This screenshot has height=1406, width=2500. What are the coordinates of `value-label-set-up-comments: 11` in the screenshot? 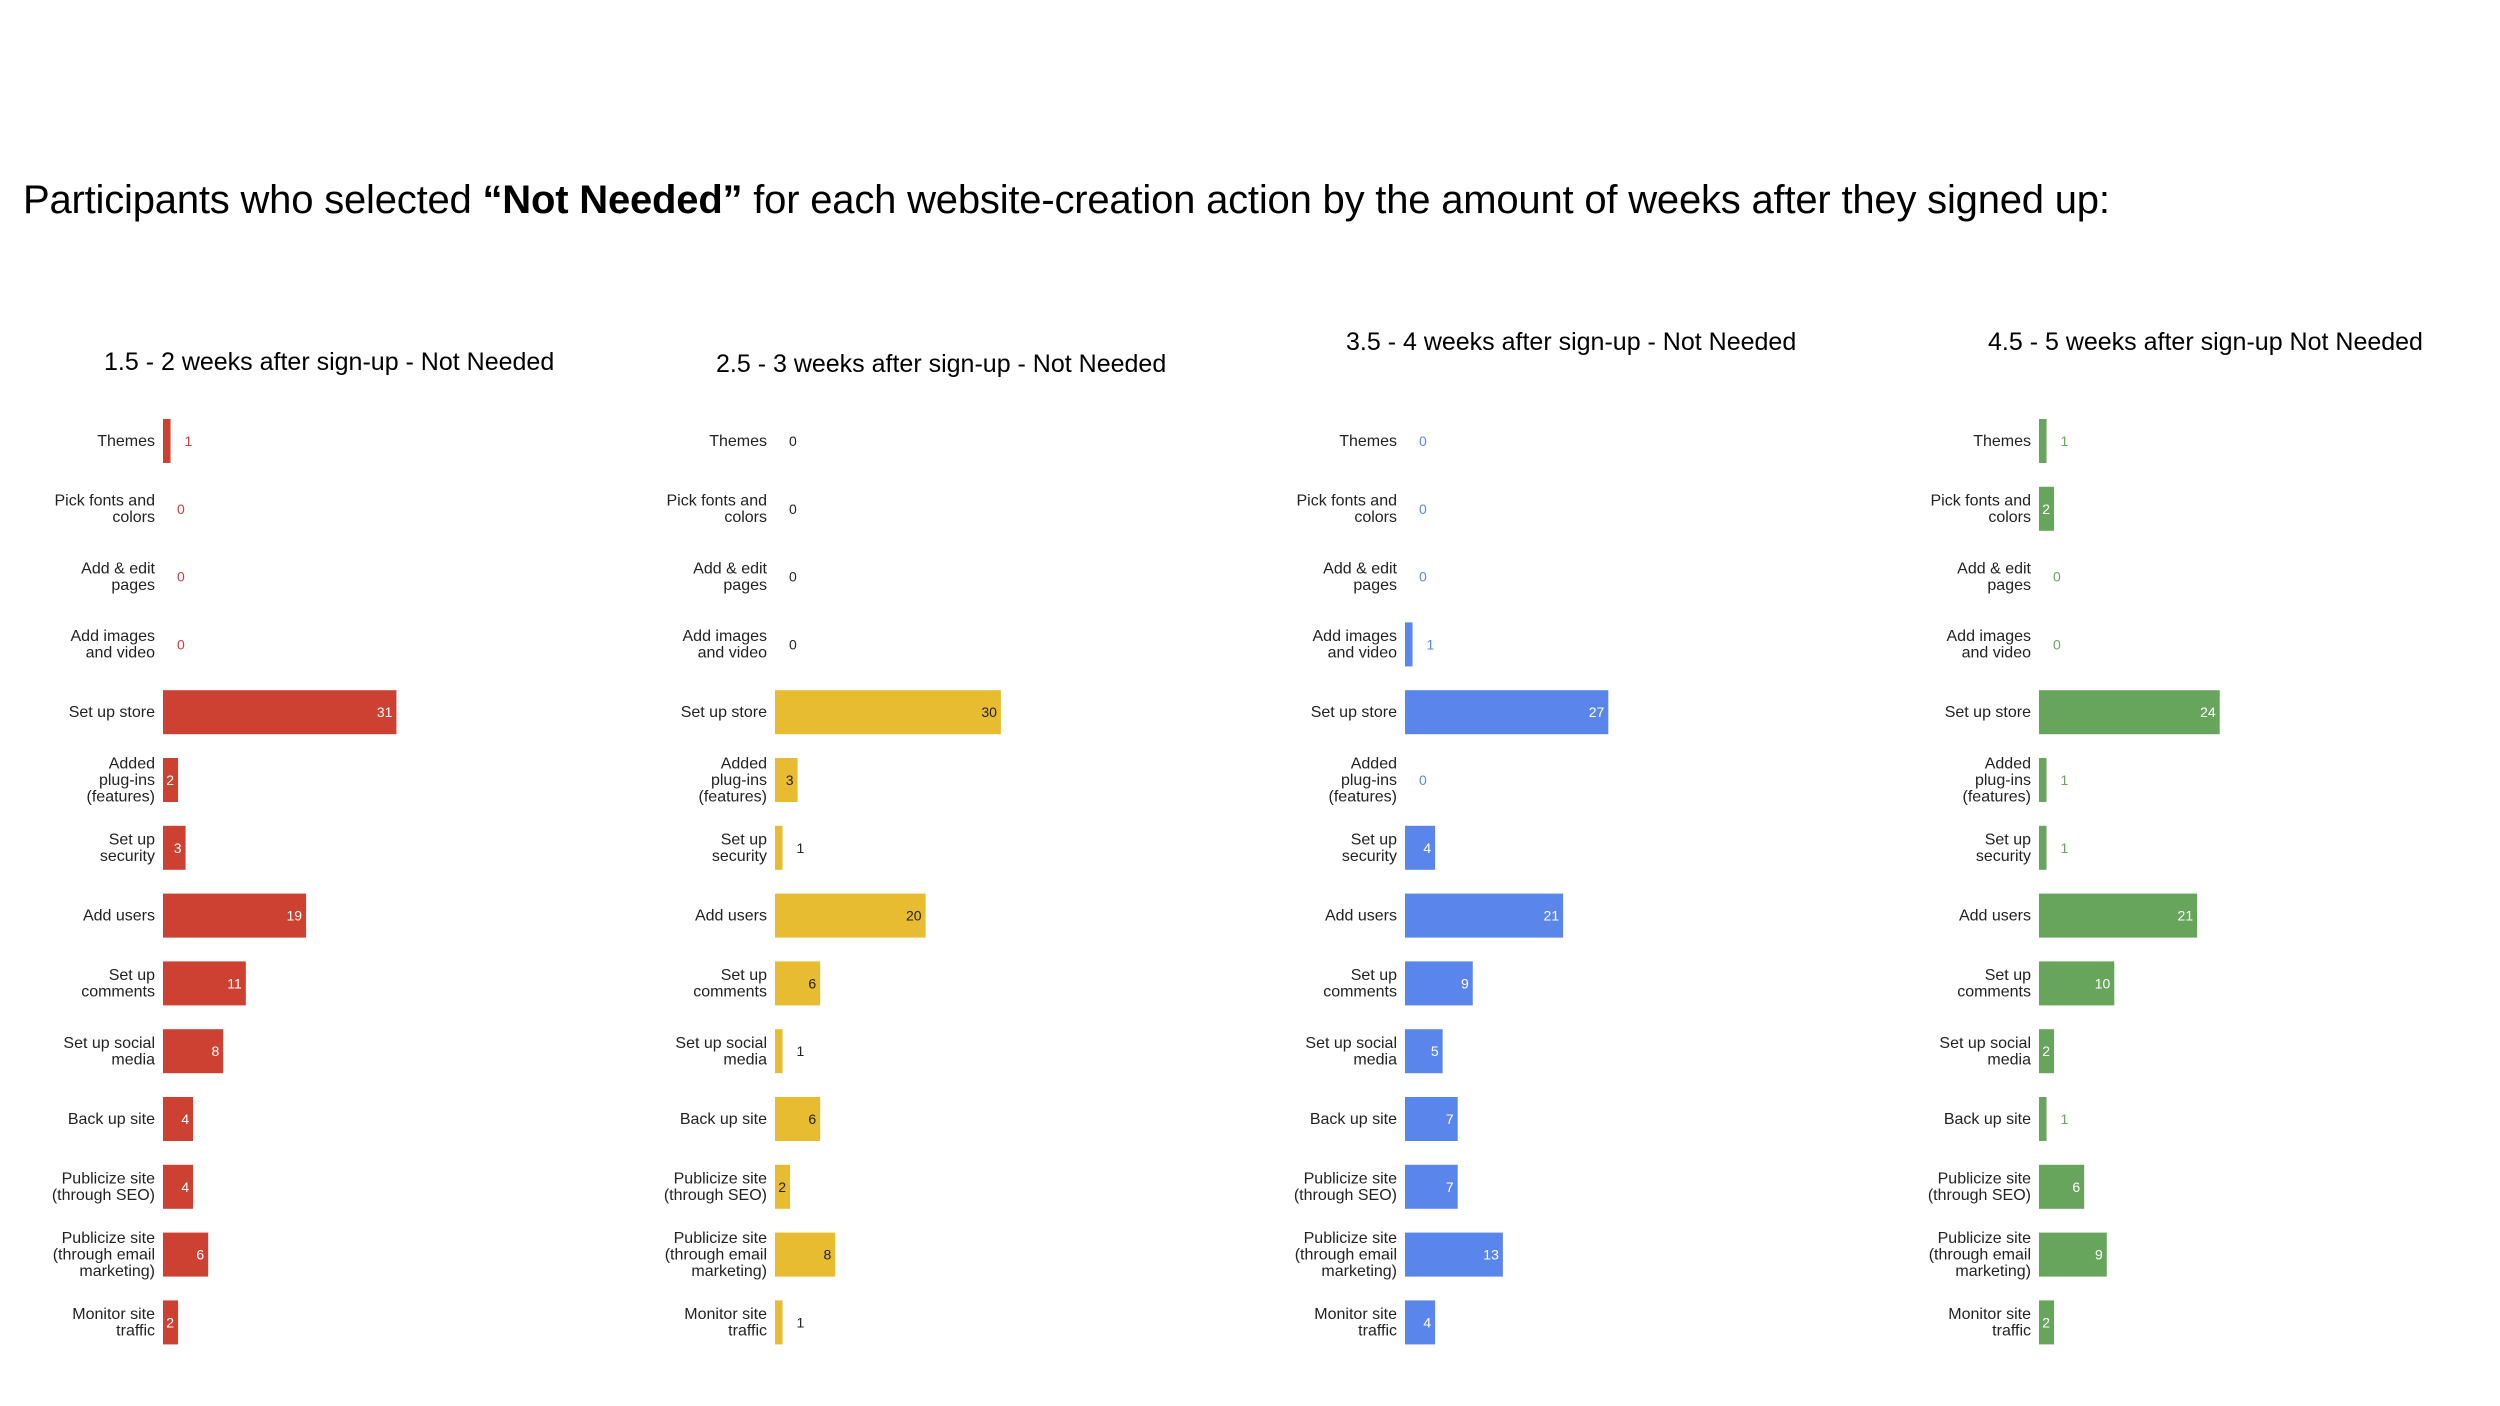 It's located at (234, 983).